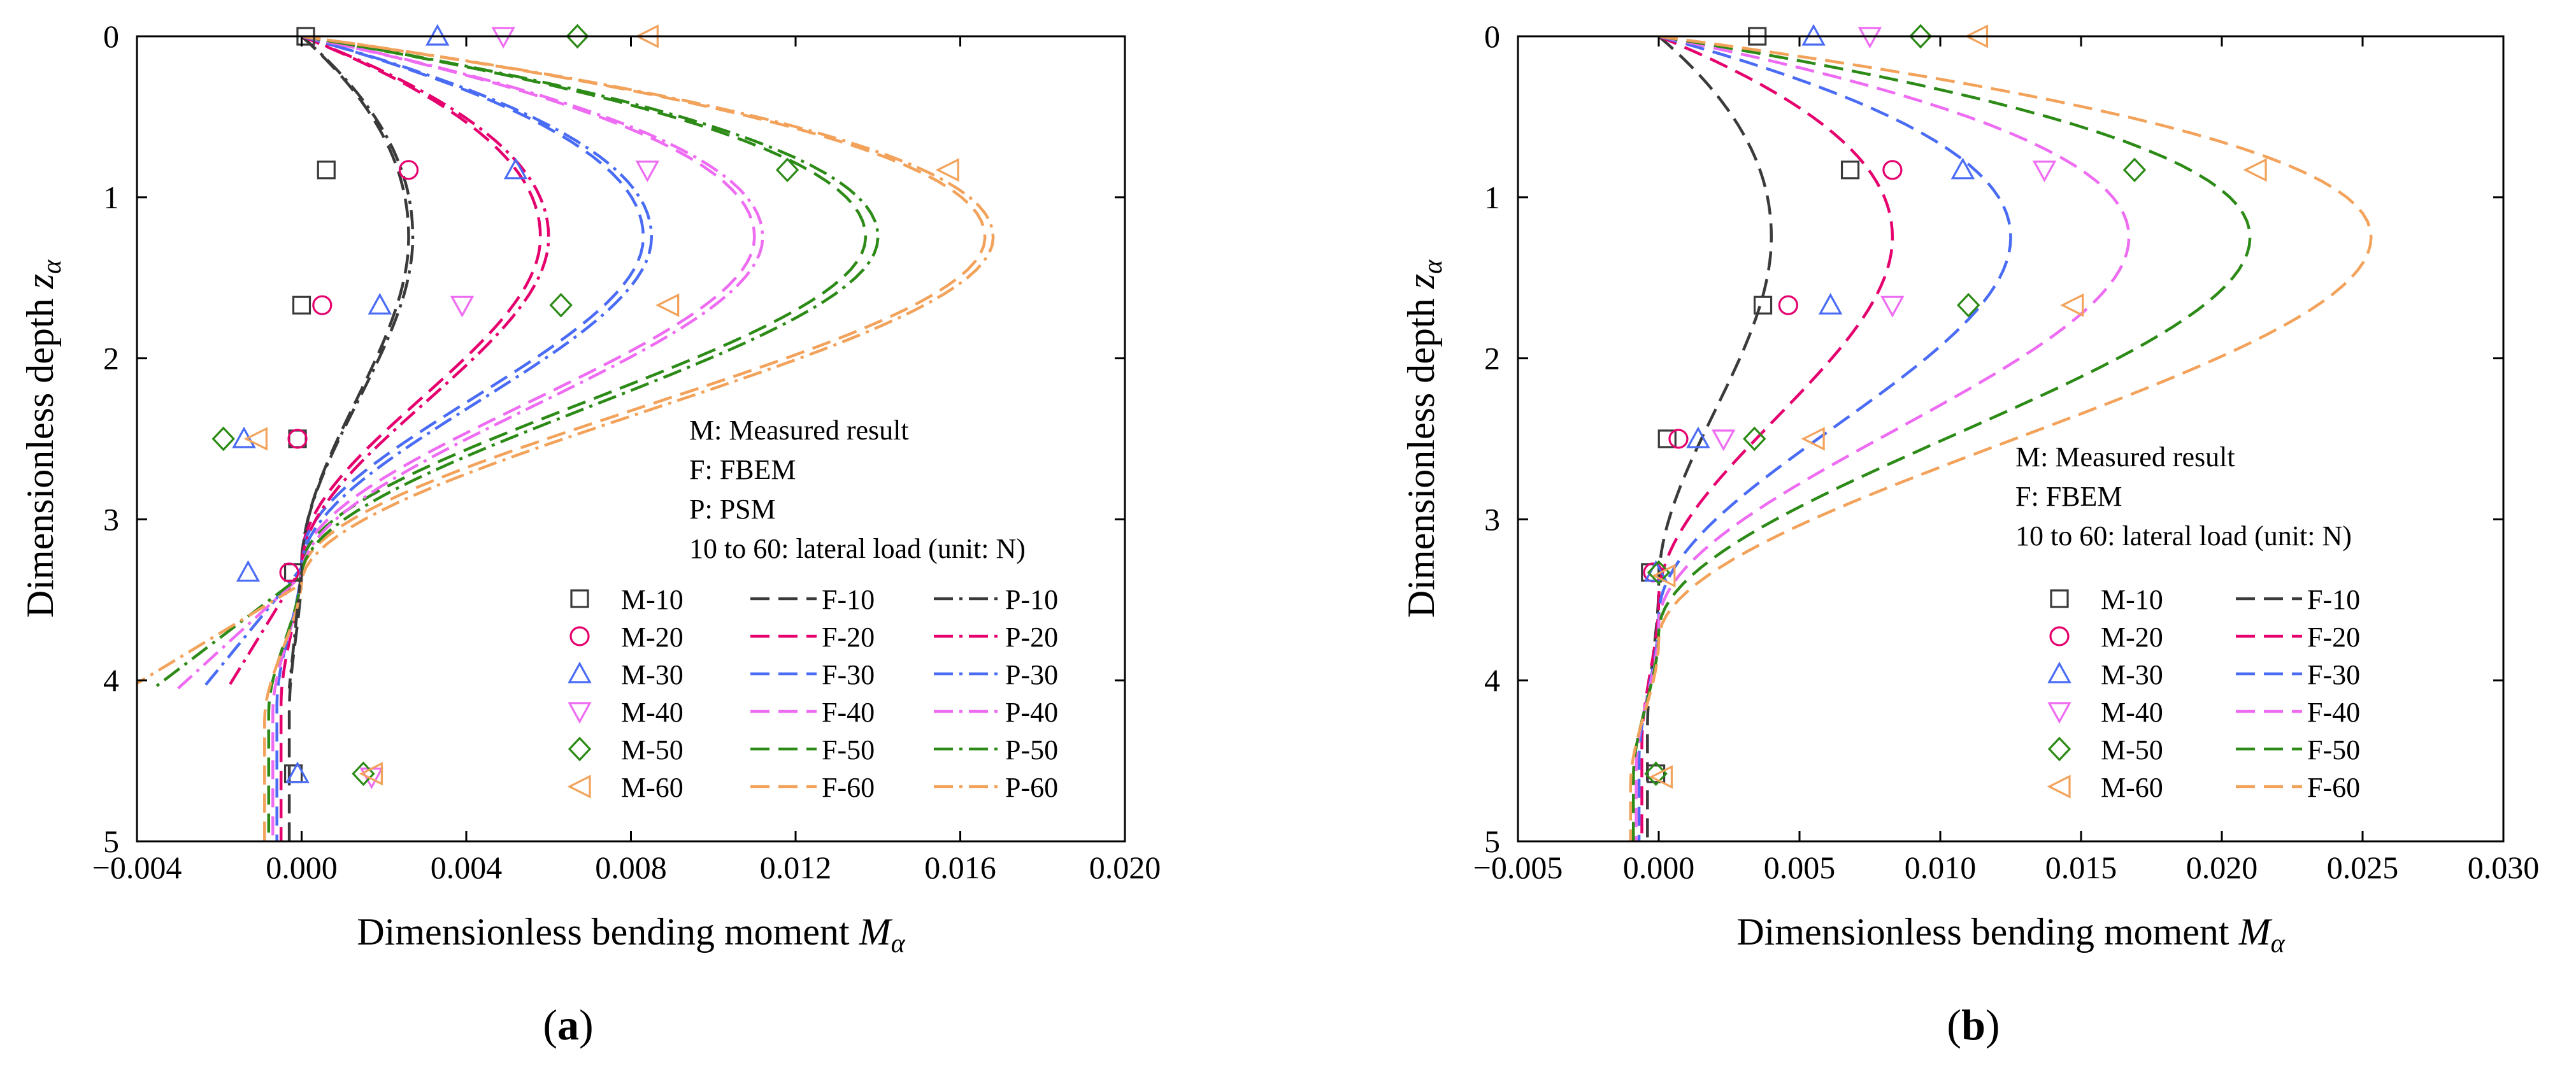 Image resolution: width=2576 pixels, height=1070 pixels. Describe the element at coordinates (2132, 712) in the screenshot. I see `legend-label-m-40: M-40` at that location.